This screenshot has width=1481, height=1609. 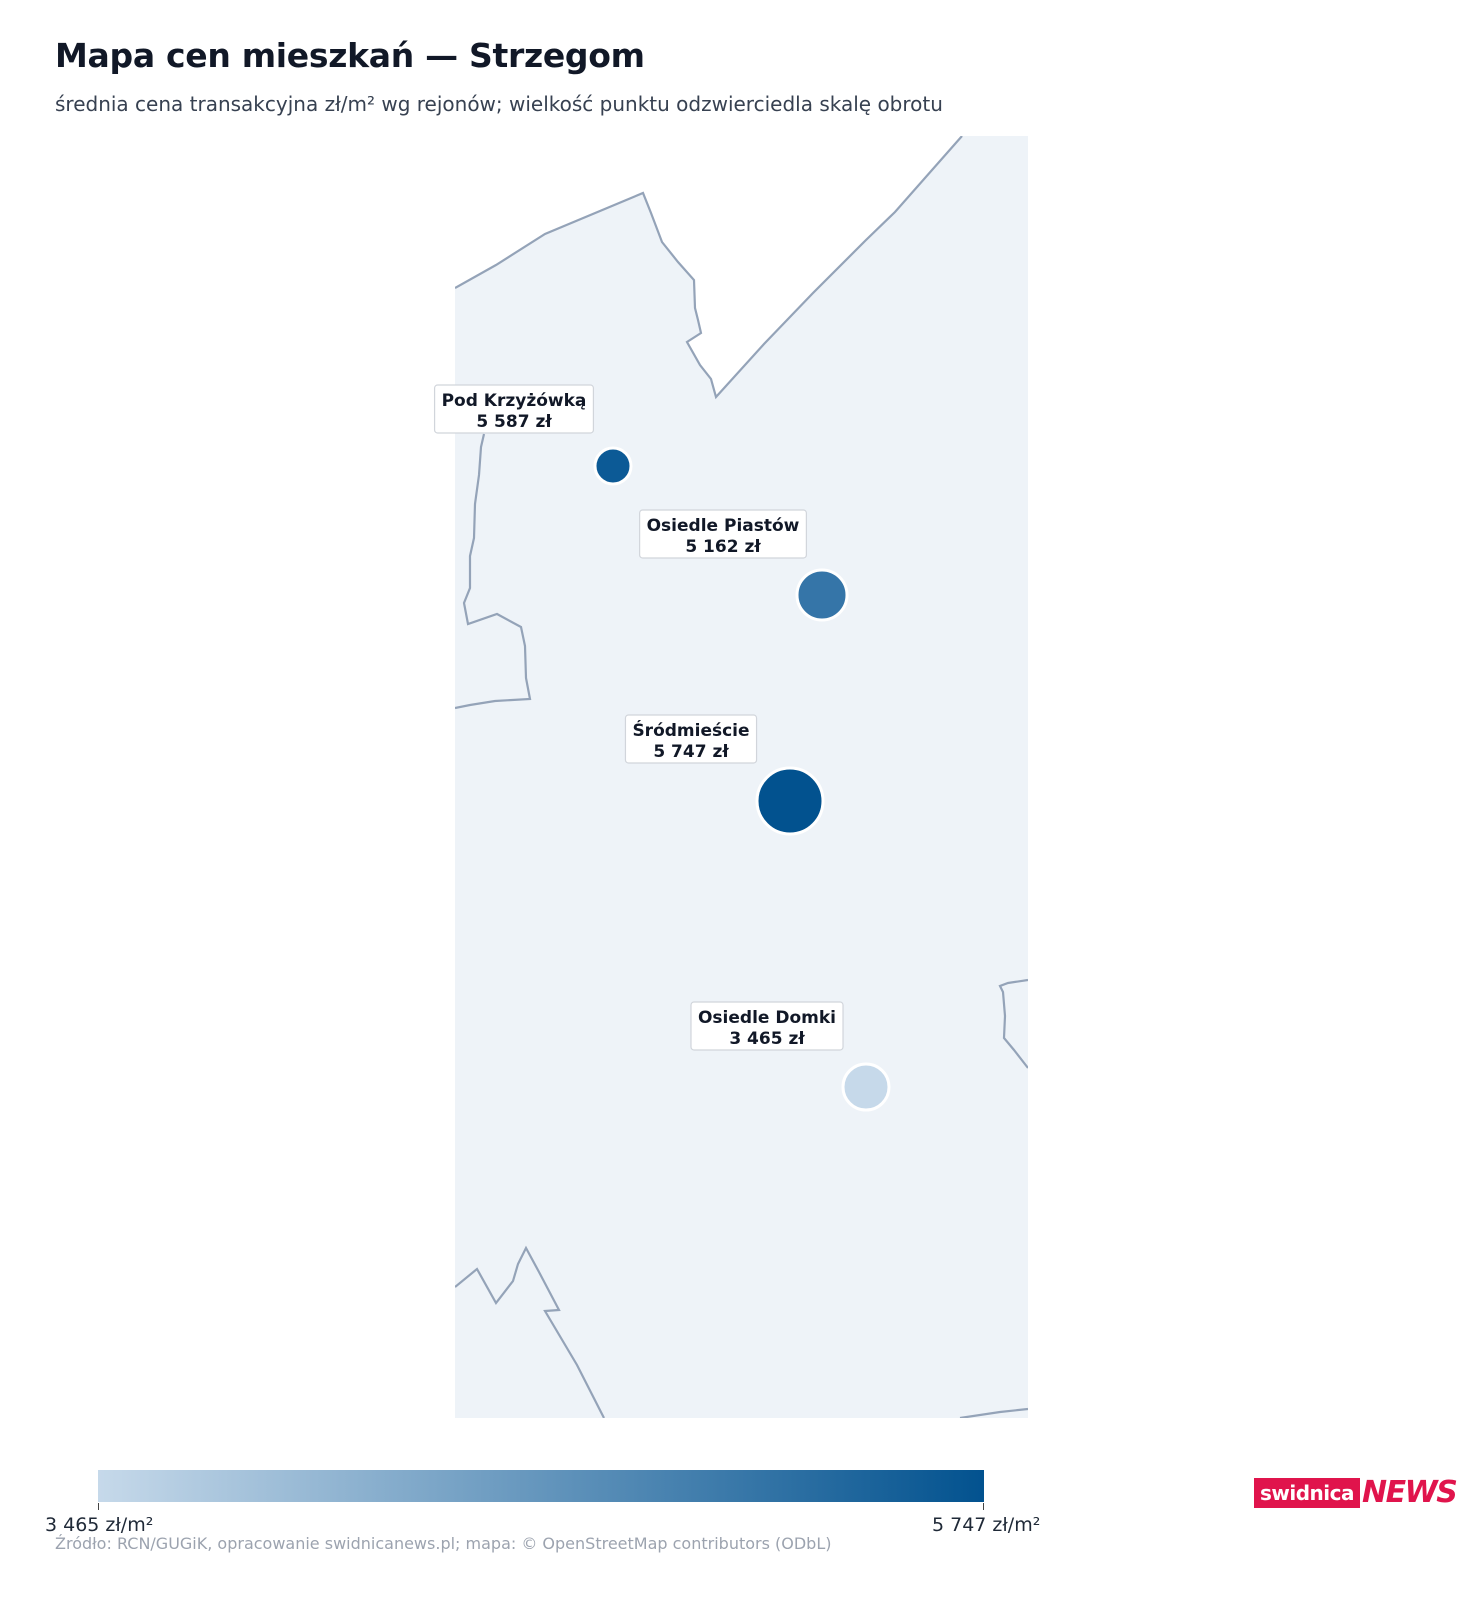 What do you see at coordinates (983, 1506) in the screenshot?
I see `color-scale-tick-max` at bounding box center [983, 1506].